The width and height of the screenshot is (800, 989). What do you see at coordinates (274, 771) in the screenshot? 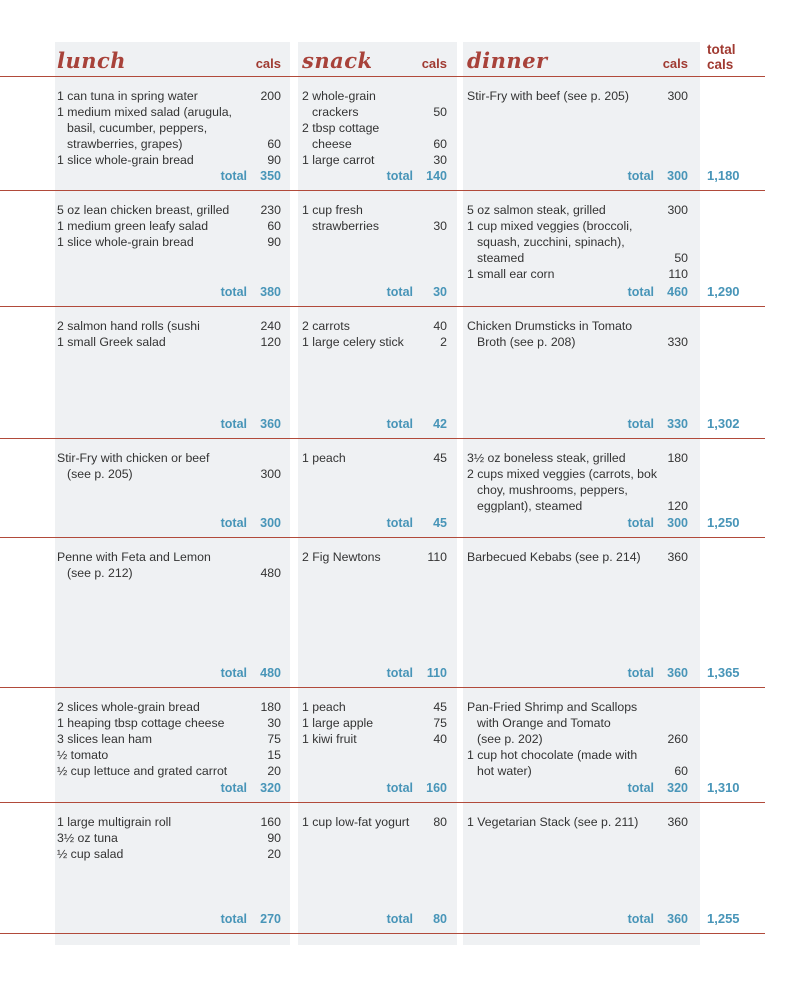
I see `meal-item-cals: 20` at bounding box center [274, 771].